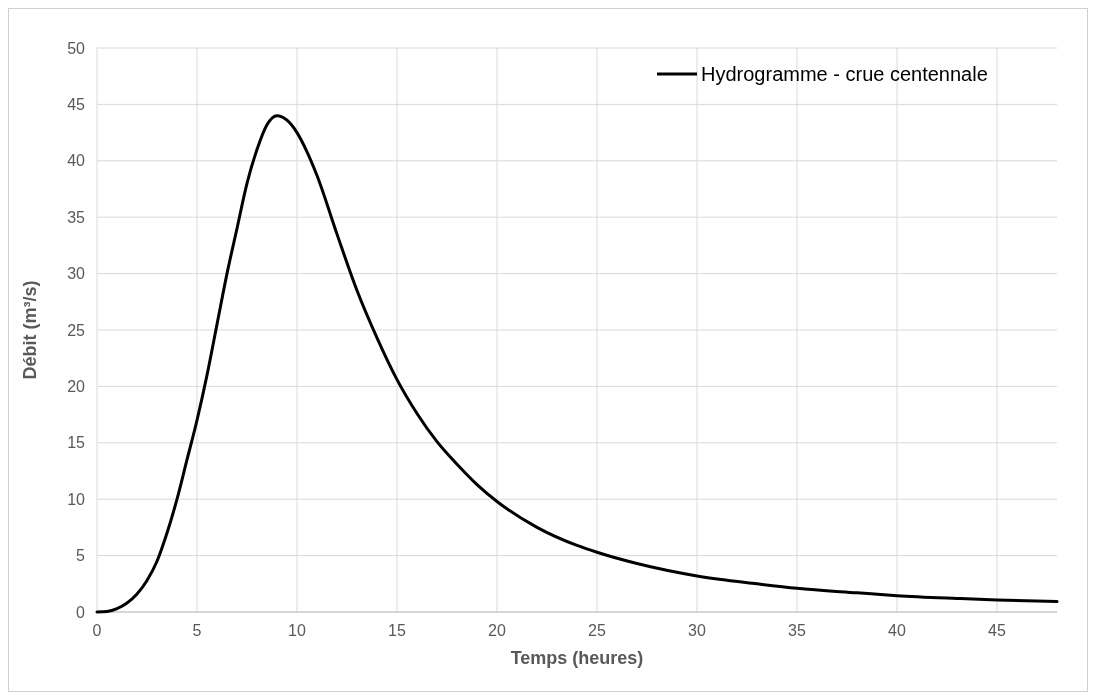  What do you see at coordinates (30, 330) in the screenshot?
I see `y-axis-title: Débit (m³/s)` at bounding box center [30, 330].